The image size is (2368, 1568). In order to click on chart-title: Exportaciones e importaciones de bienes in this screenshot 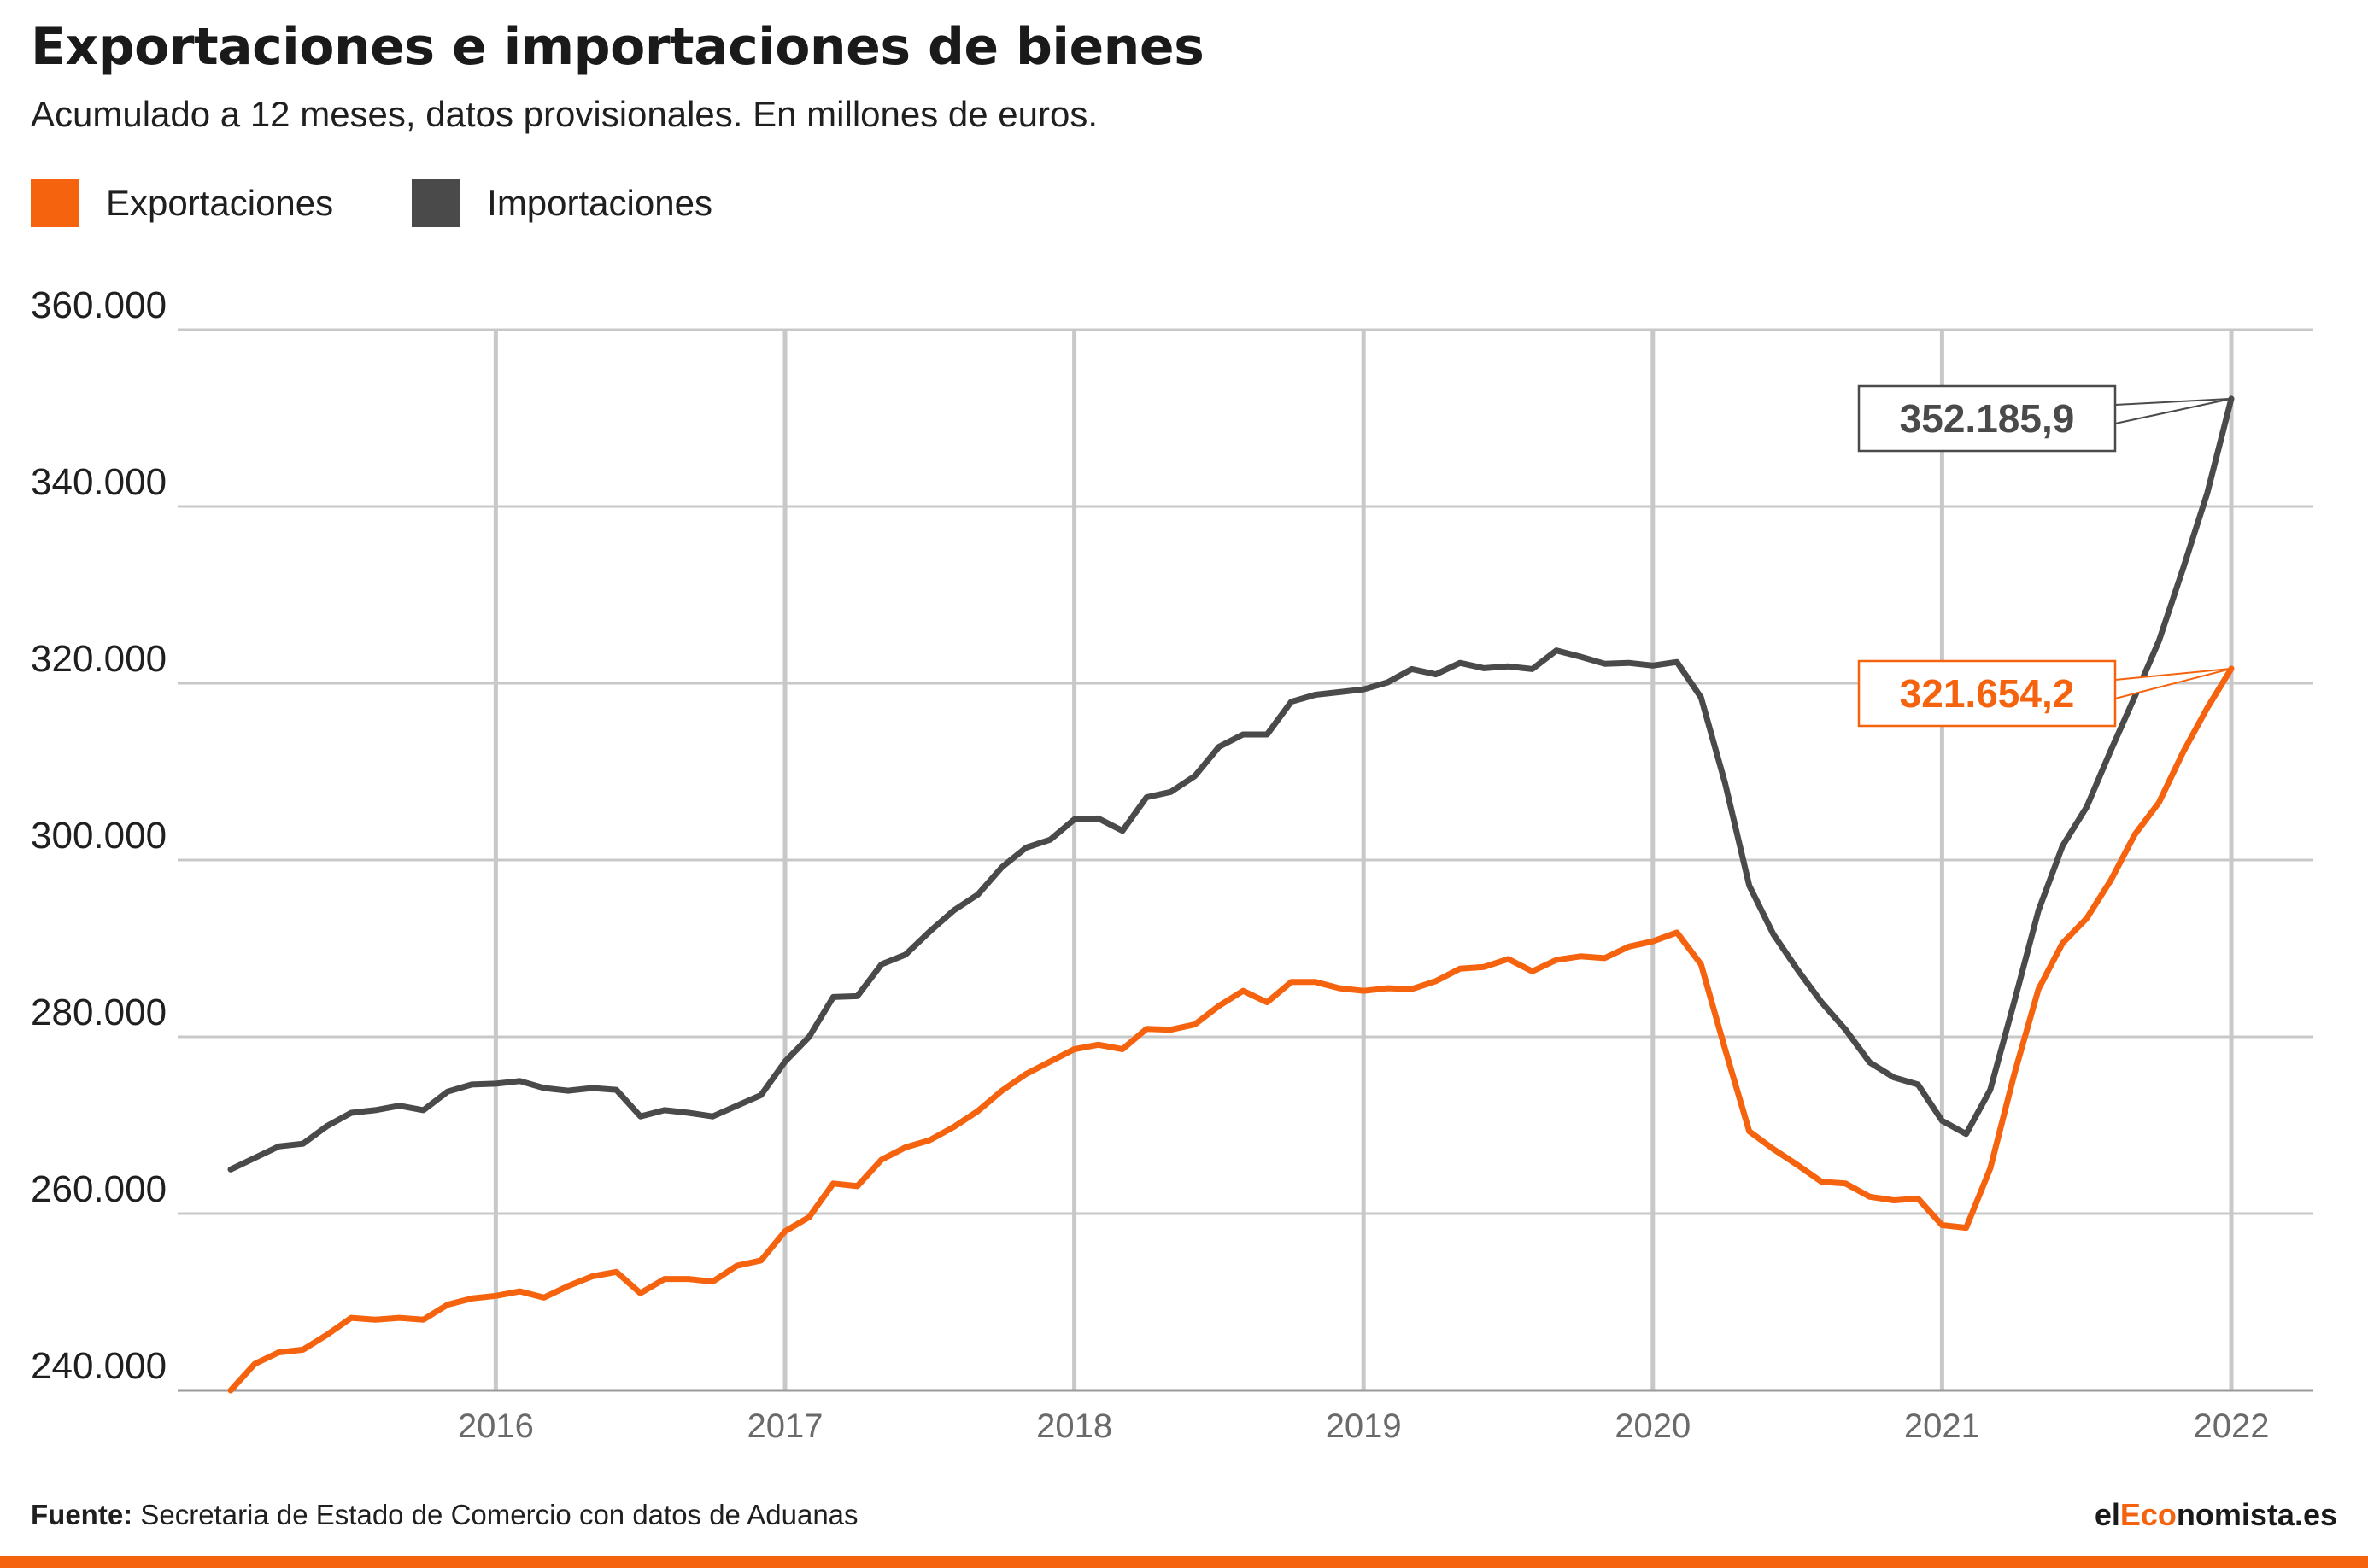, I will do `click(618, 47)`.